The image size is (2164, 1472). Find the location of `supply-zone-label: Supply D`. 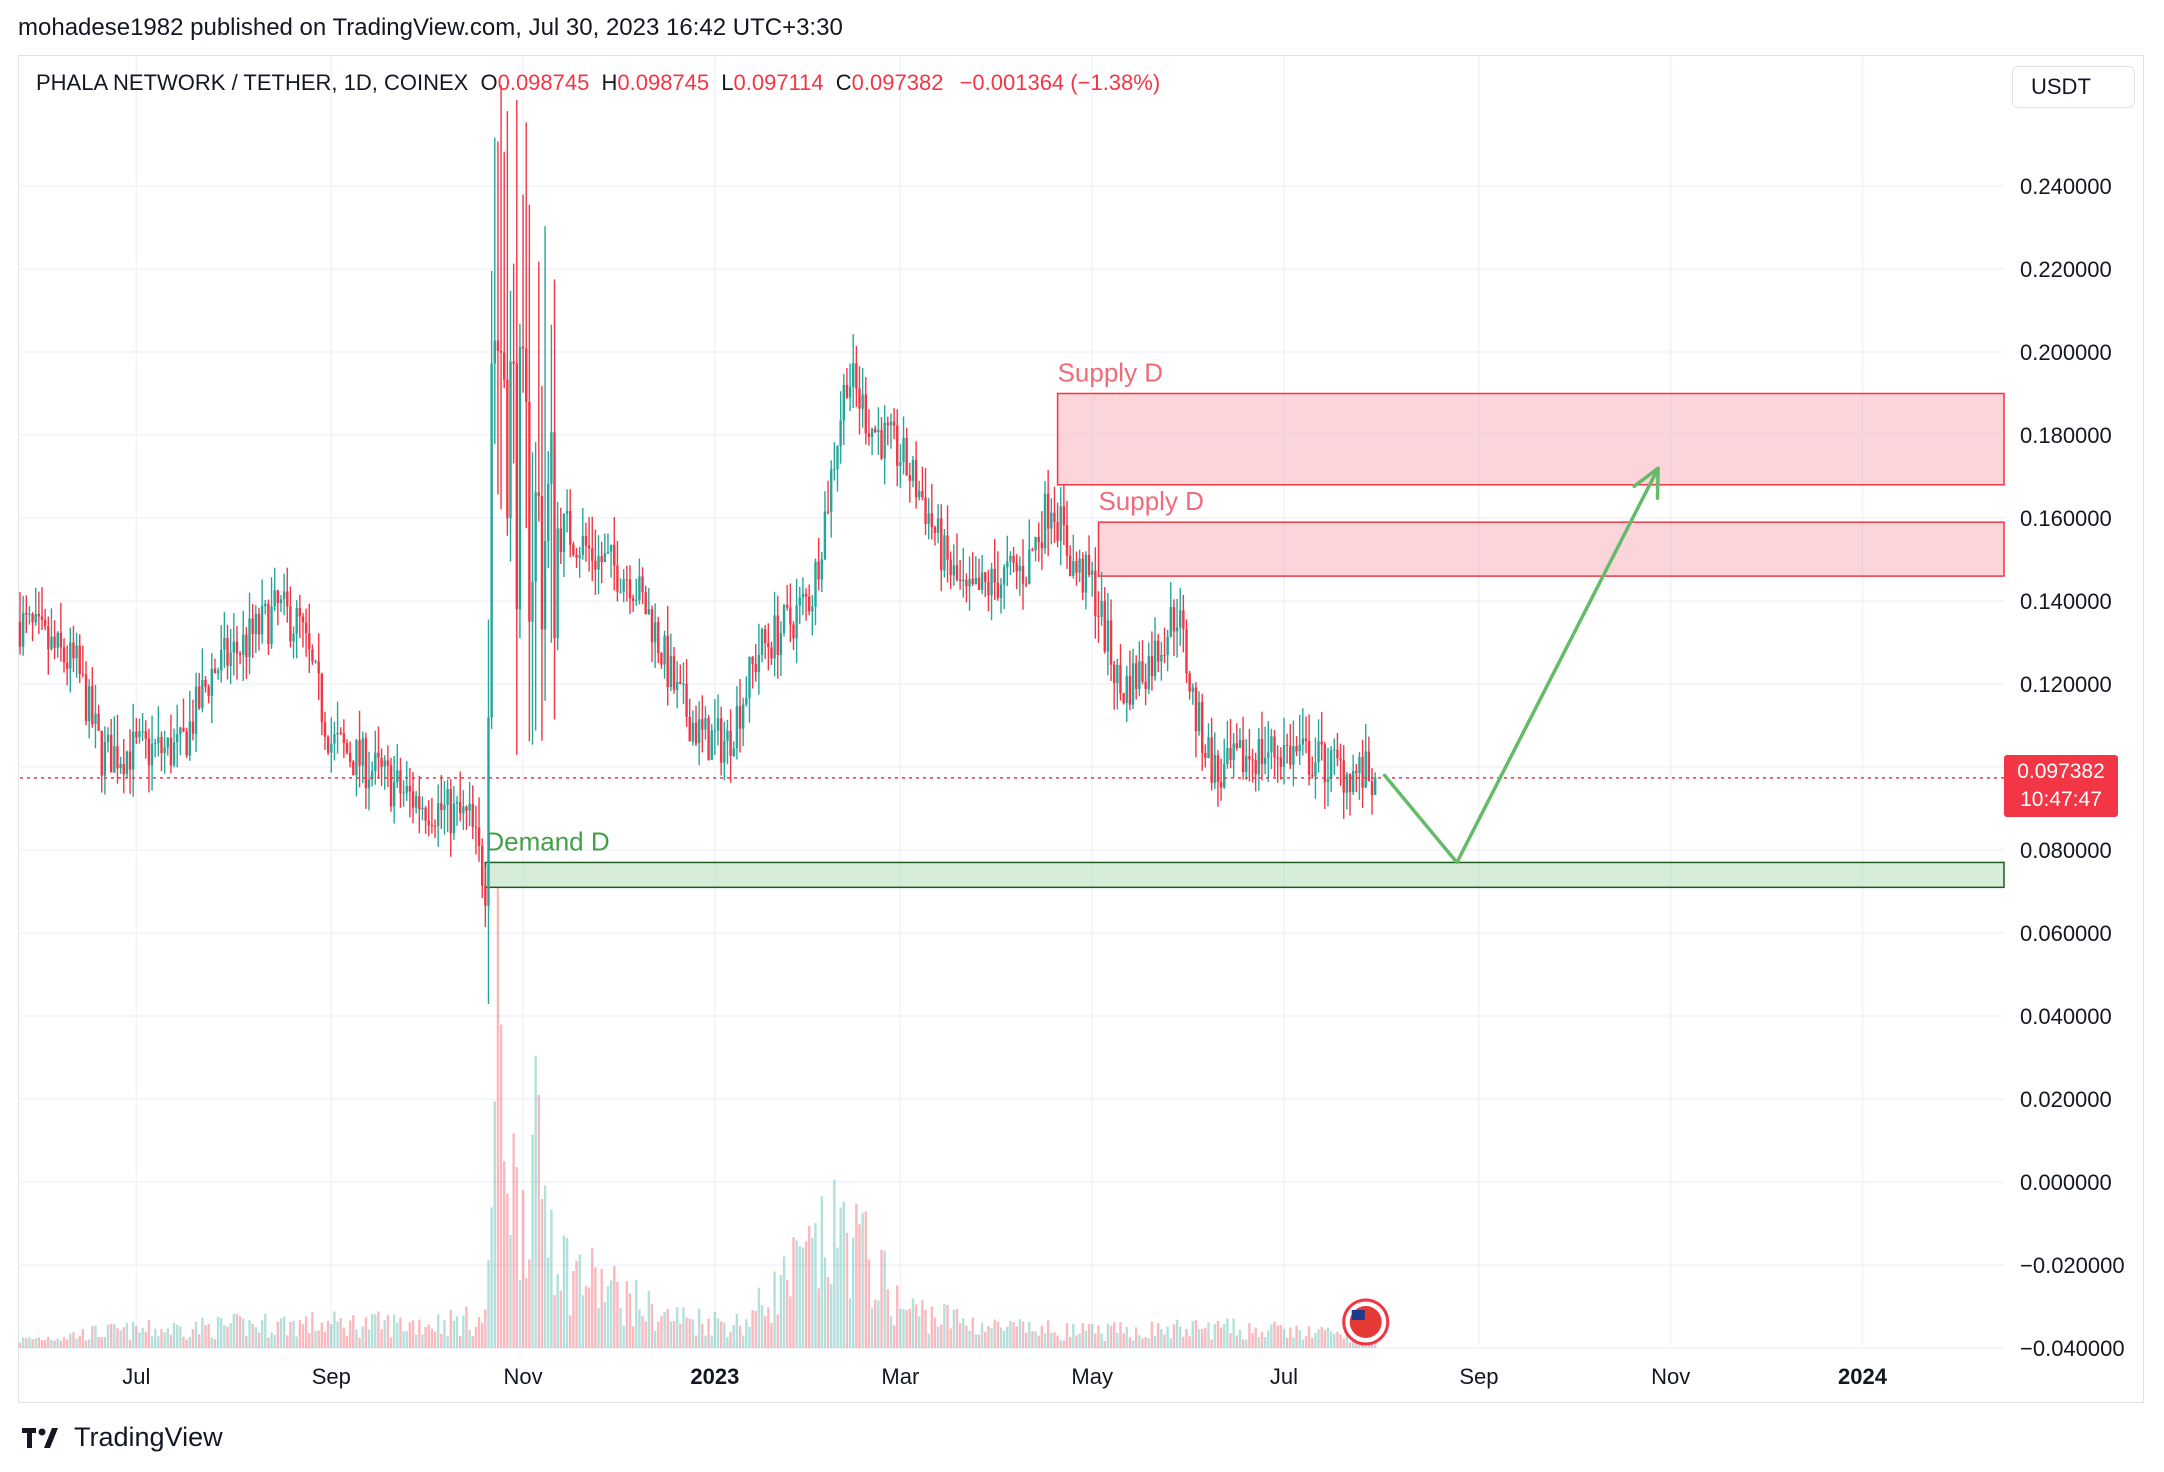

supply-zone-label: Supply D is located at coordinates (1151, 501).